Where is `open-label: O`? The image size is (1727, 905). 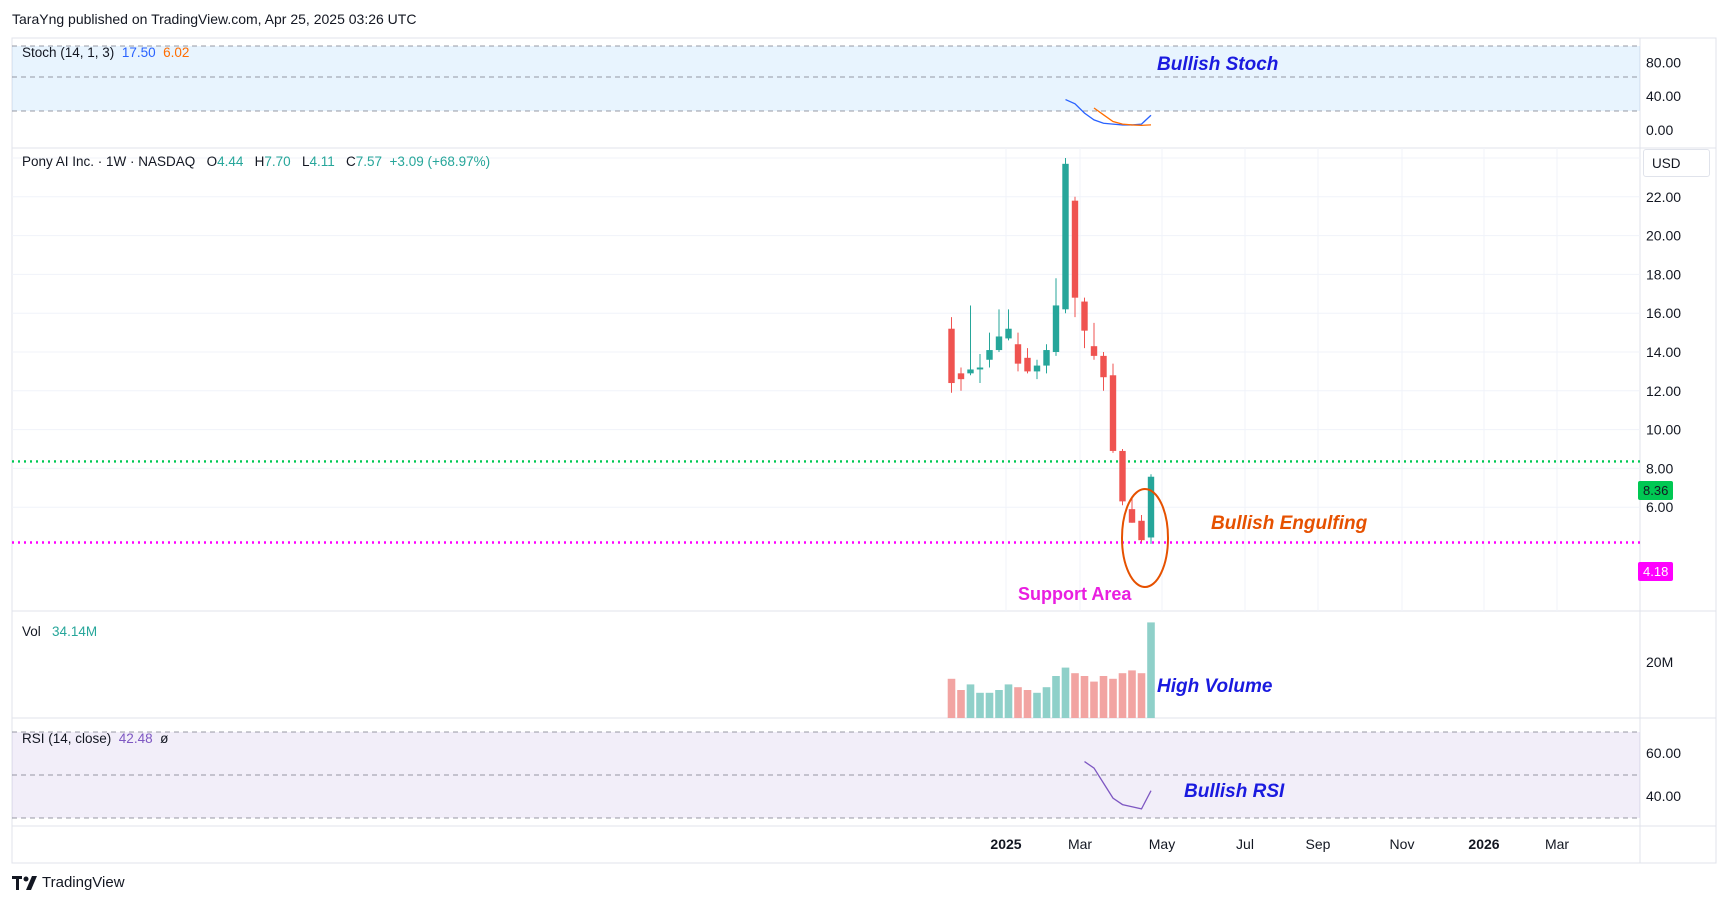 open-label: O is located at coordinates (212, 161).